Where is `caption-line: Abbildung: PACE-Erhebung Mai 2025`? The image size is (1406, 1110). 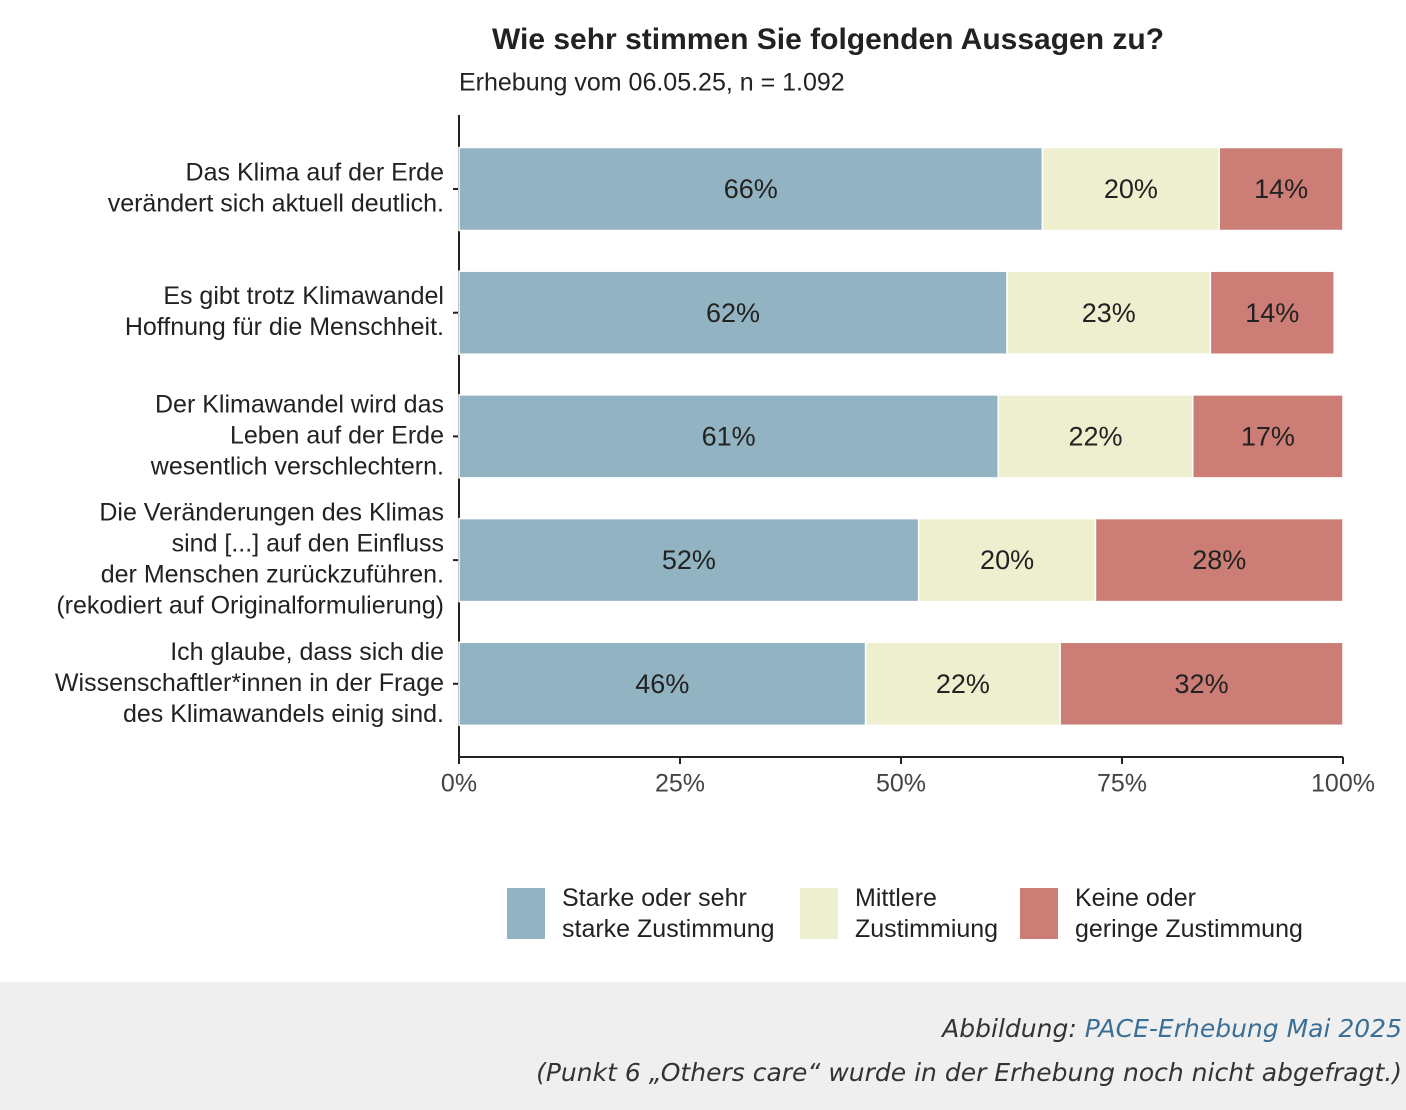
caption-line: Abbildung: PACE-Erhebung Mai 2025 is located at coordinates (1172, 1028).